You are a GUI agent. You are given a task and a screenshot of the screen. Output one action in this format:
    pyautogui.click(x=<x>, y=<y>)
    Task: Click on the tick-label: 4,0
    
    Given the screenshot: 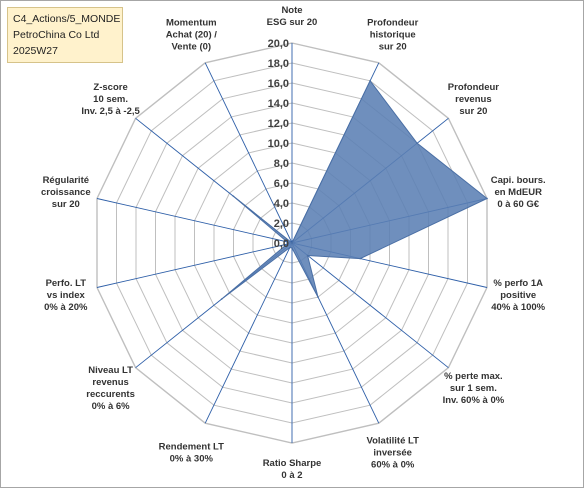 What is the action you would take?
    pyautogui.click(x=281, y=204)
    